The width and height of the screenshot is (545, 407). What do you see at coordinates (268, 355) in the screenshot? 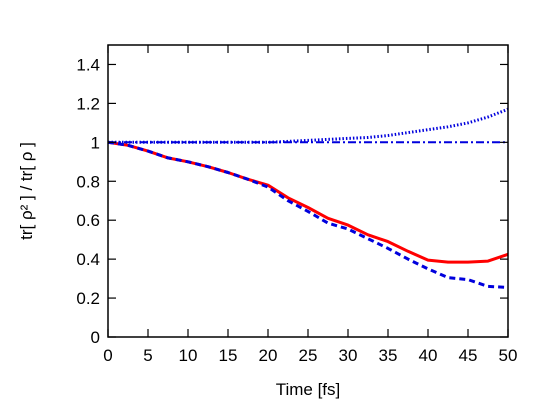
I see `x-tick-label: 20` at bounding box center [268, 355].